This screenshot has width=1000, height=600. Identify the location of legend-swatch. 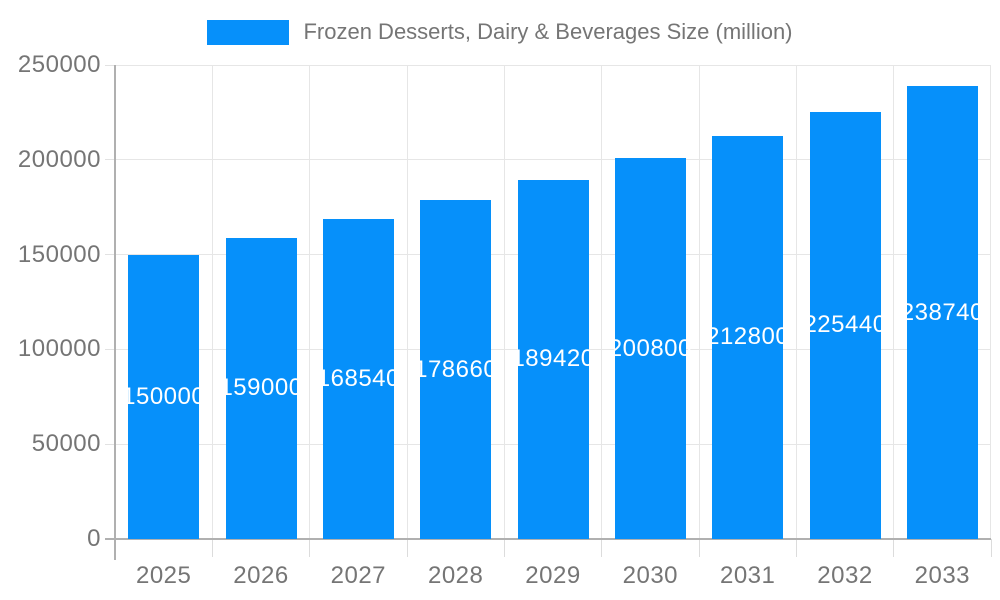
(248, 32).